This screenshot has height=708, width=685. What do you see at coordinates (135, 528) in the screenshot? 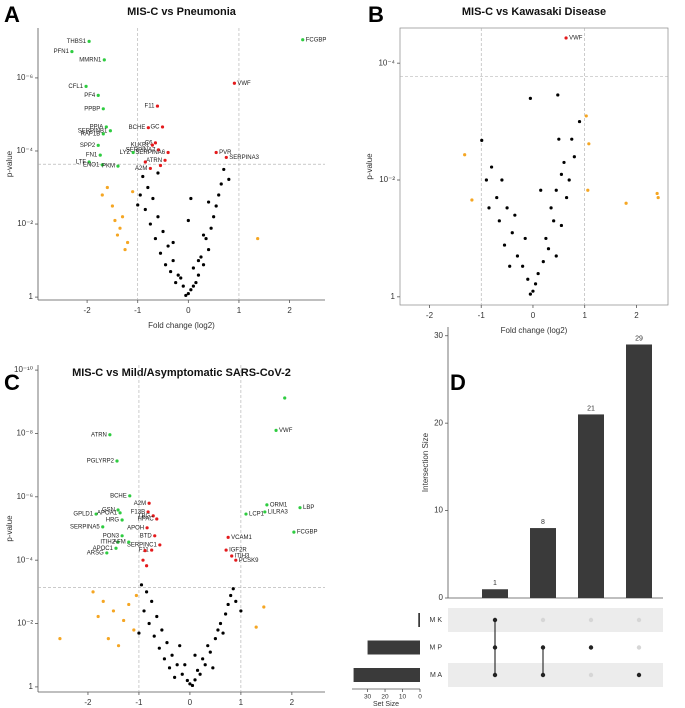
I see `point-label: APOH` at bounding box center [135, 528].